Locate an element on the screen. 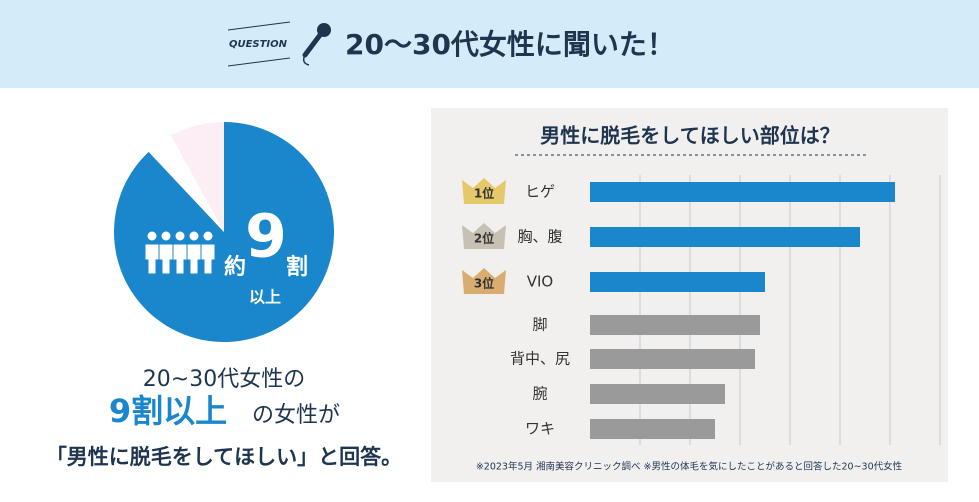 Image resolution: width=979 pixels, height=502 pixels. category-label: VIO is located at coordinates (540, 282).